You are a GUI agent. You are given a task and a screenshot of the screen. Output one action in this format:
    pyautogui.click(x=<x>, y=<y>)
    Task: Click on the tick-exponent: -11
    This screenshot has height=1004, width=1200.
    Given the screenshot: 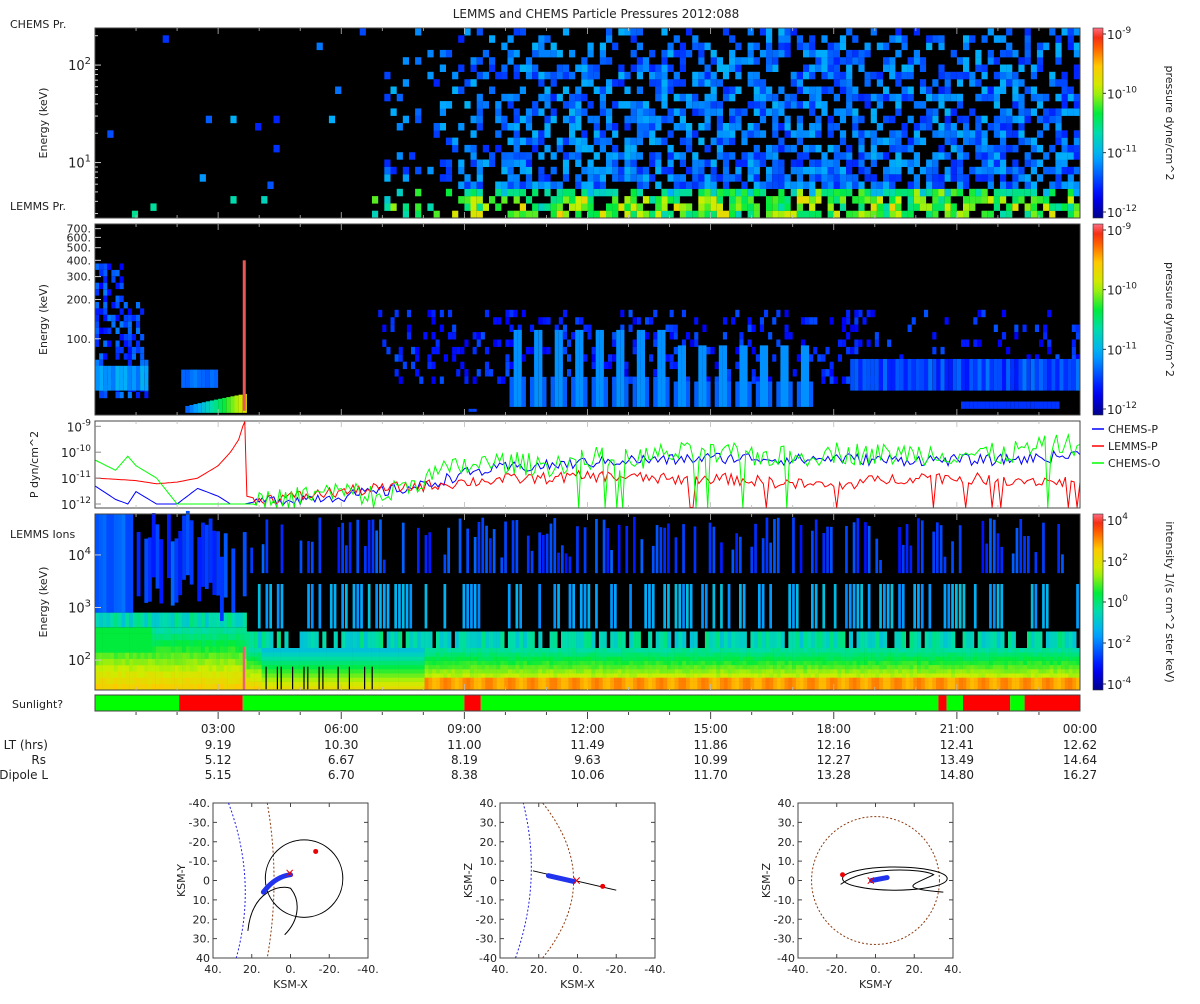 What is the action you would take?
    pyautogui.click(x=1129, y=150)
    